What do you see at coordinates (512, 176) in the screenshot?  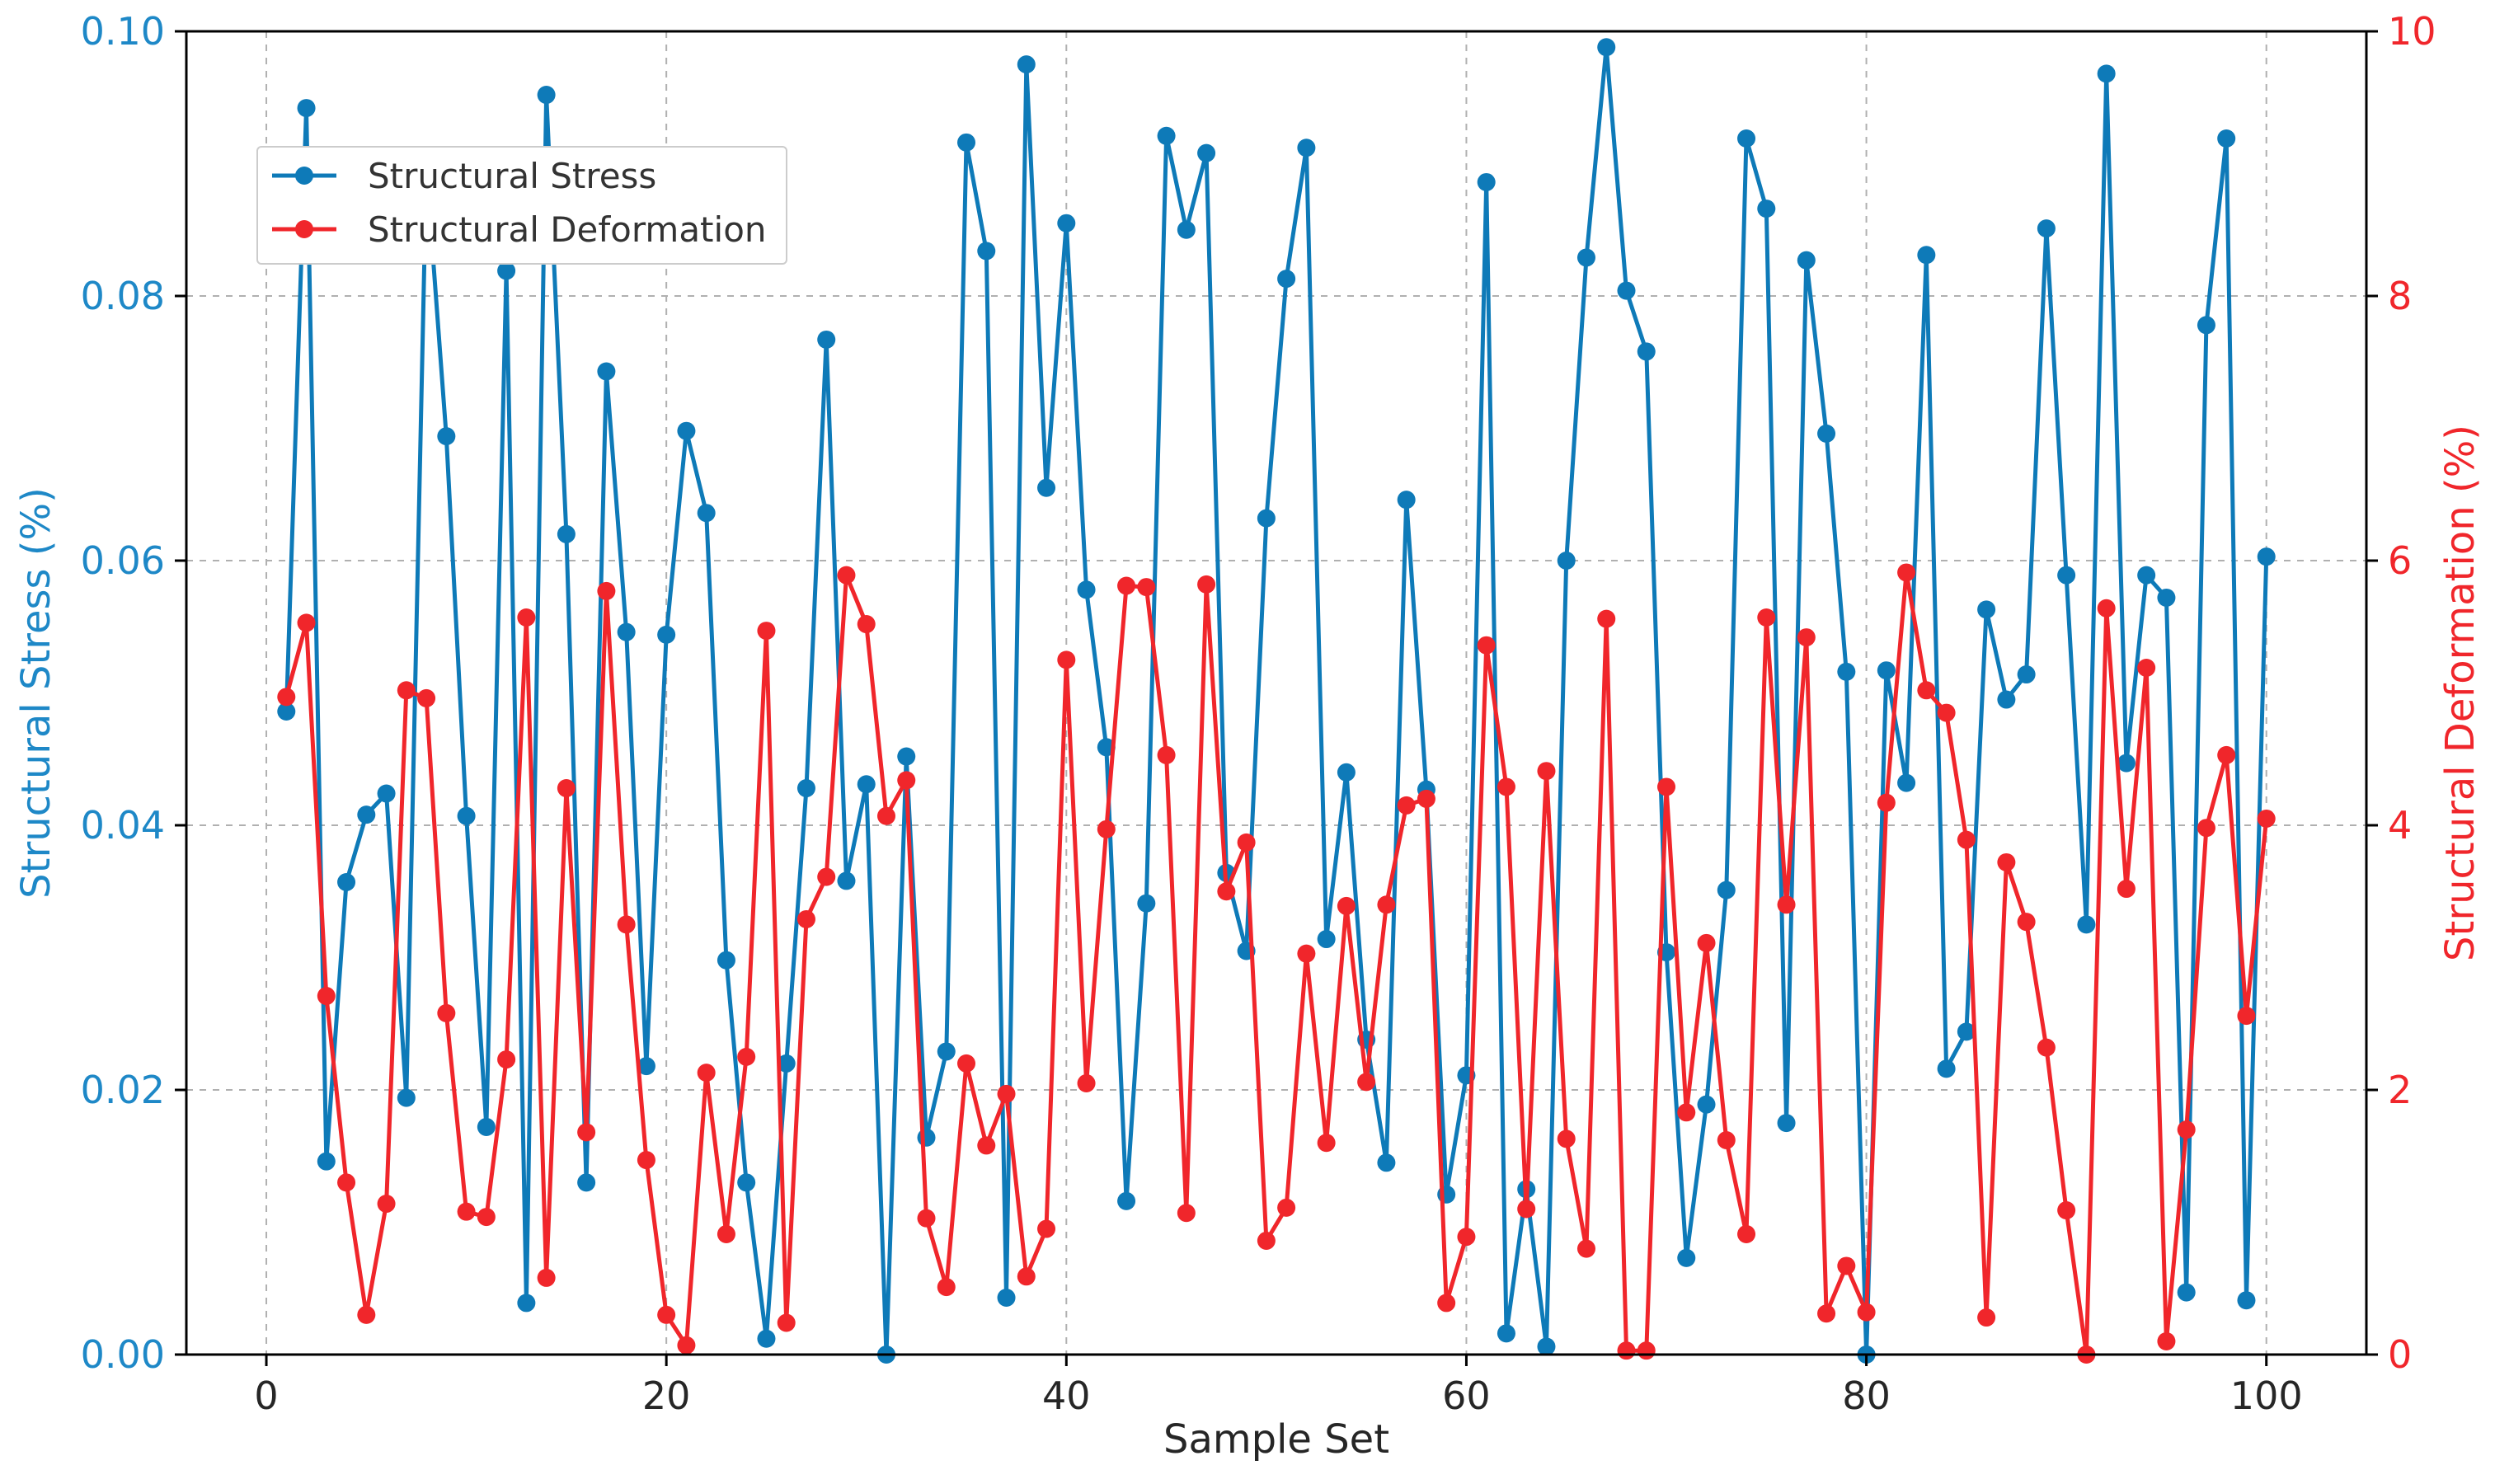 I see `legend-stress-label: Structural Stress` at bounding box center [512, 176].